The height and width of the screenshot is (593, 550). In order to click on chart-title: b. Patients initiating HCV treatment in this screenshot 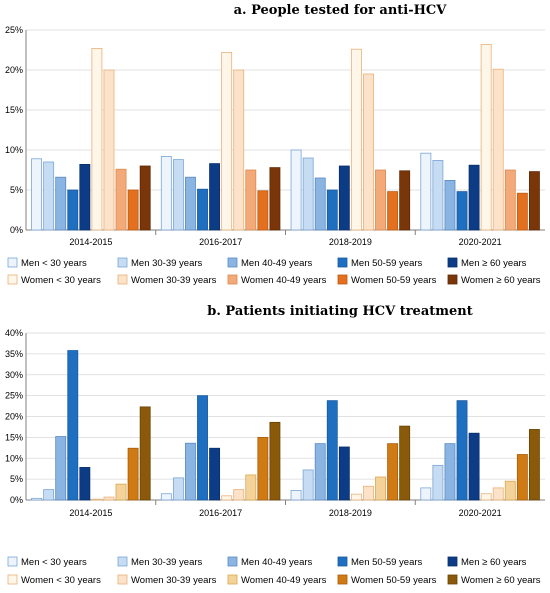, I will do `click(340, 311)`.